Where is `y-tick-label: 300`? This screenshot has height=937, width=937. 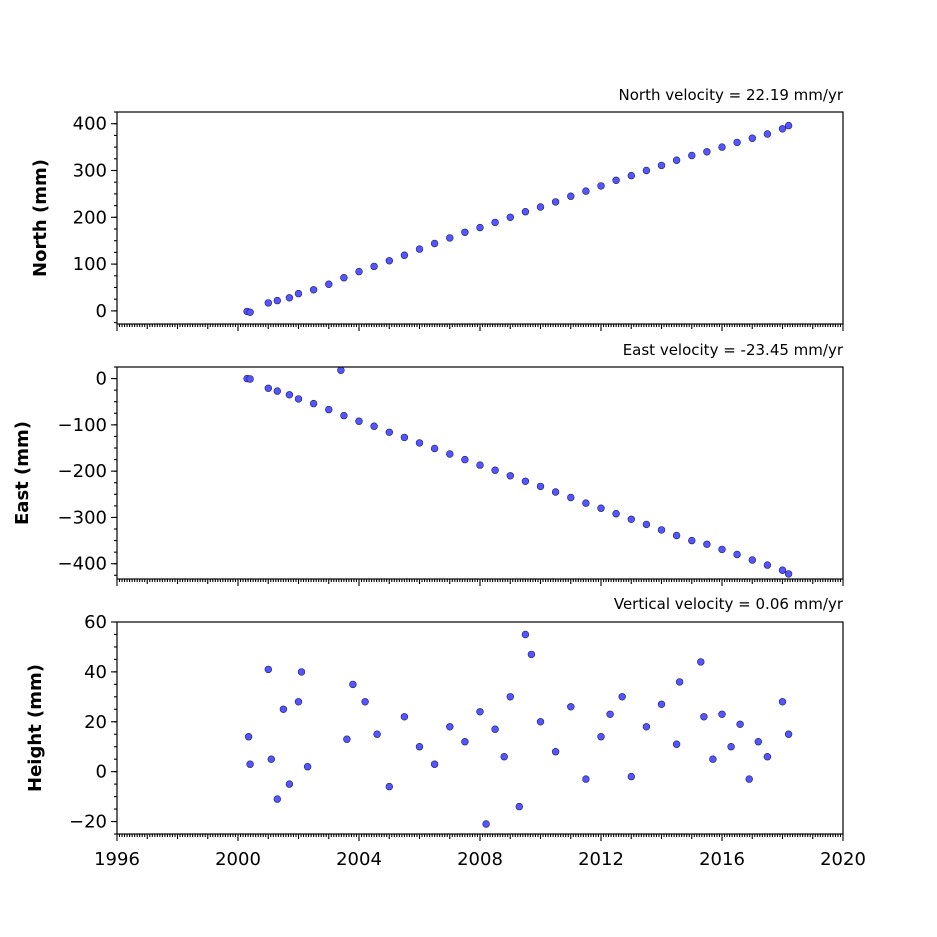 y-tick-label: 300 is located at coordinates (90, 170).